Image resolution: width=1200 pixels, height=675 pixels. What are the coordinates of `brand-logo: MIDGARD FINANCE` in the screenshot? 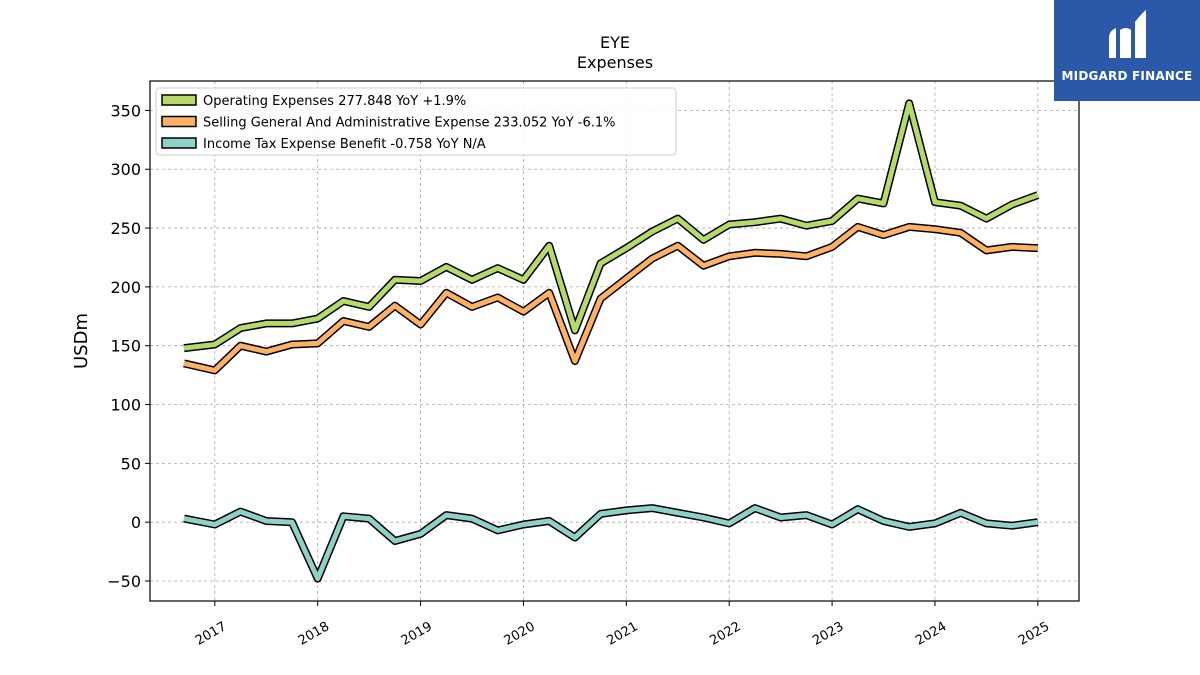 It's located at (1127, 50).